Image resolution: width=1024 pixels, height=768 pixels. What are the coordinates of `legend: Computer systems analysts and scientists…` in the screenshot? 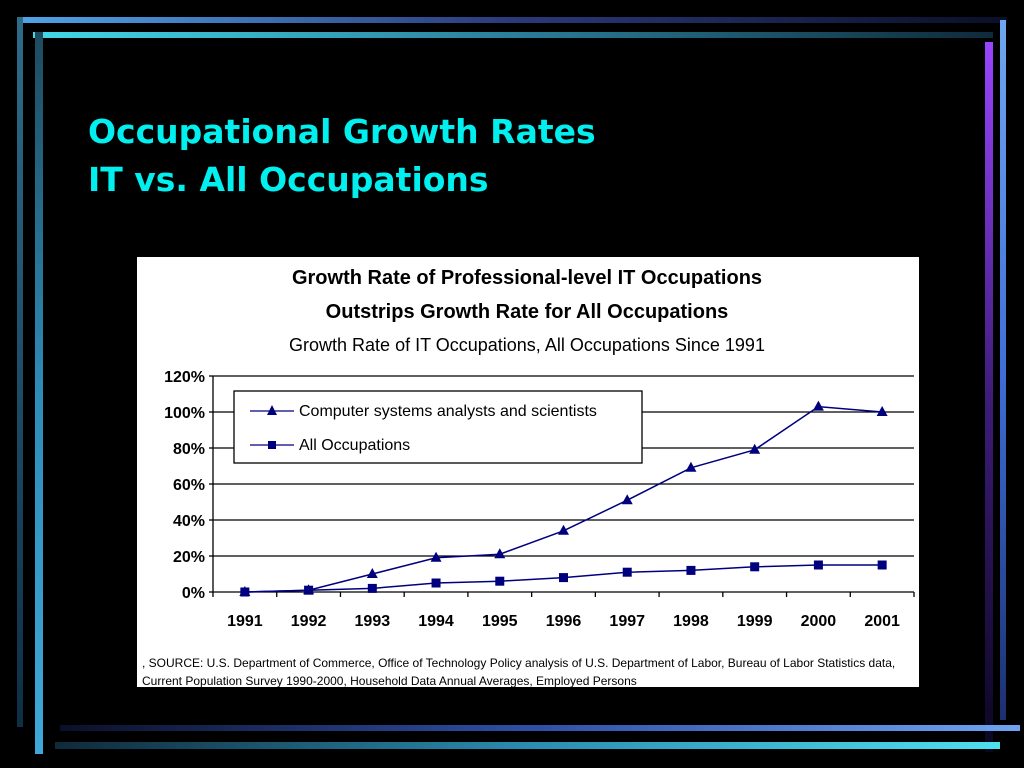 It's located at (438, 427).